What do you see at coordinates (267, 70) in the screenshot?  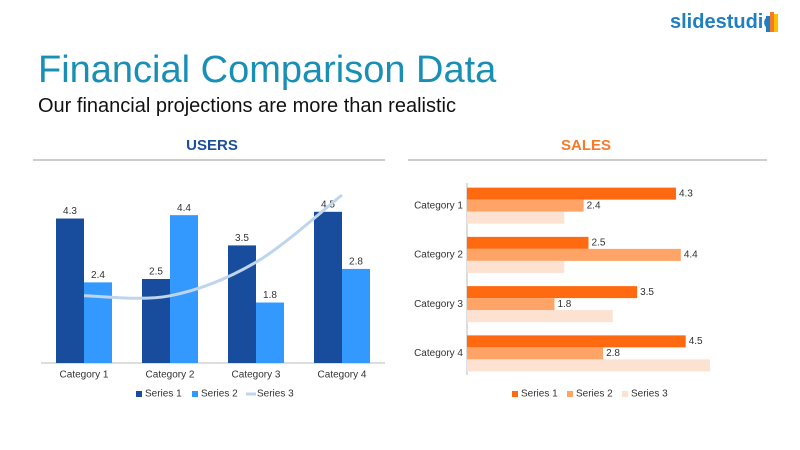 I see `slide-title: Financial Comparison Data` at bounding box center [267, 70].